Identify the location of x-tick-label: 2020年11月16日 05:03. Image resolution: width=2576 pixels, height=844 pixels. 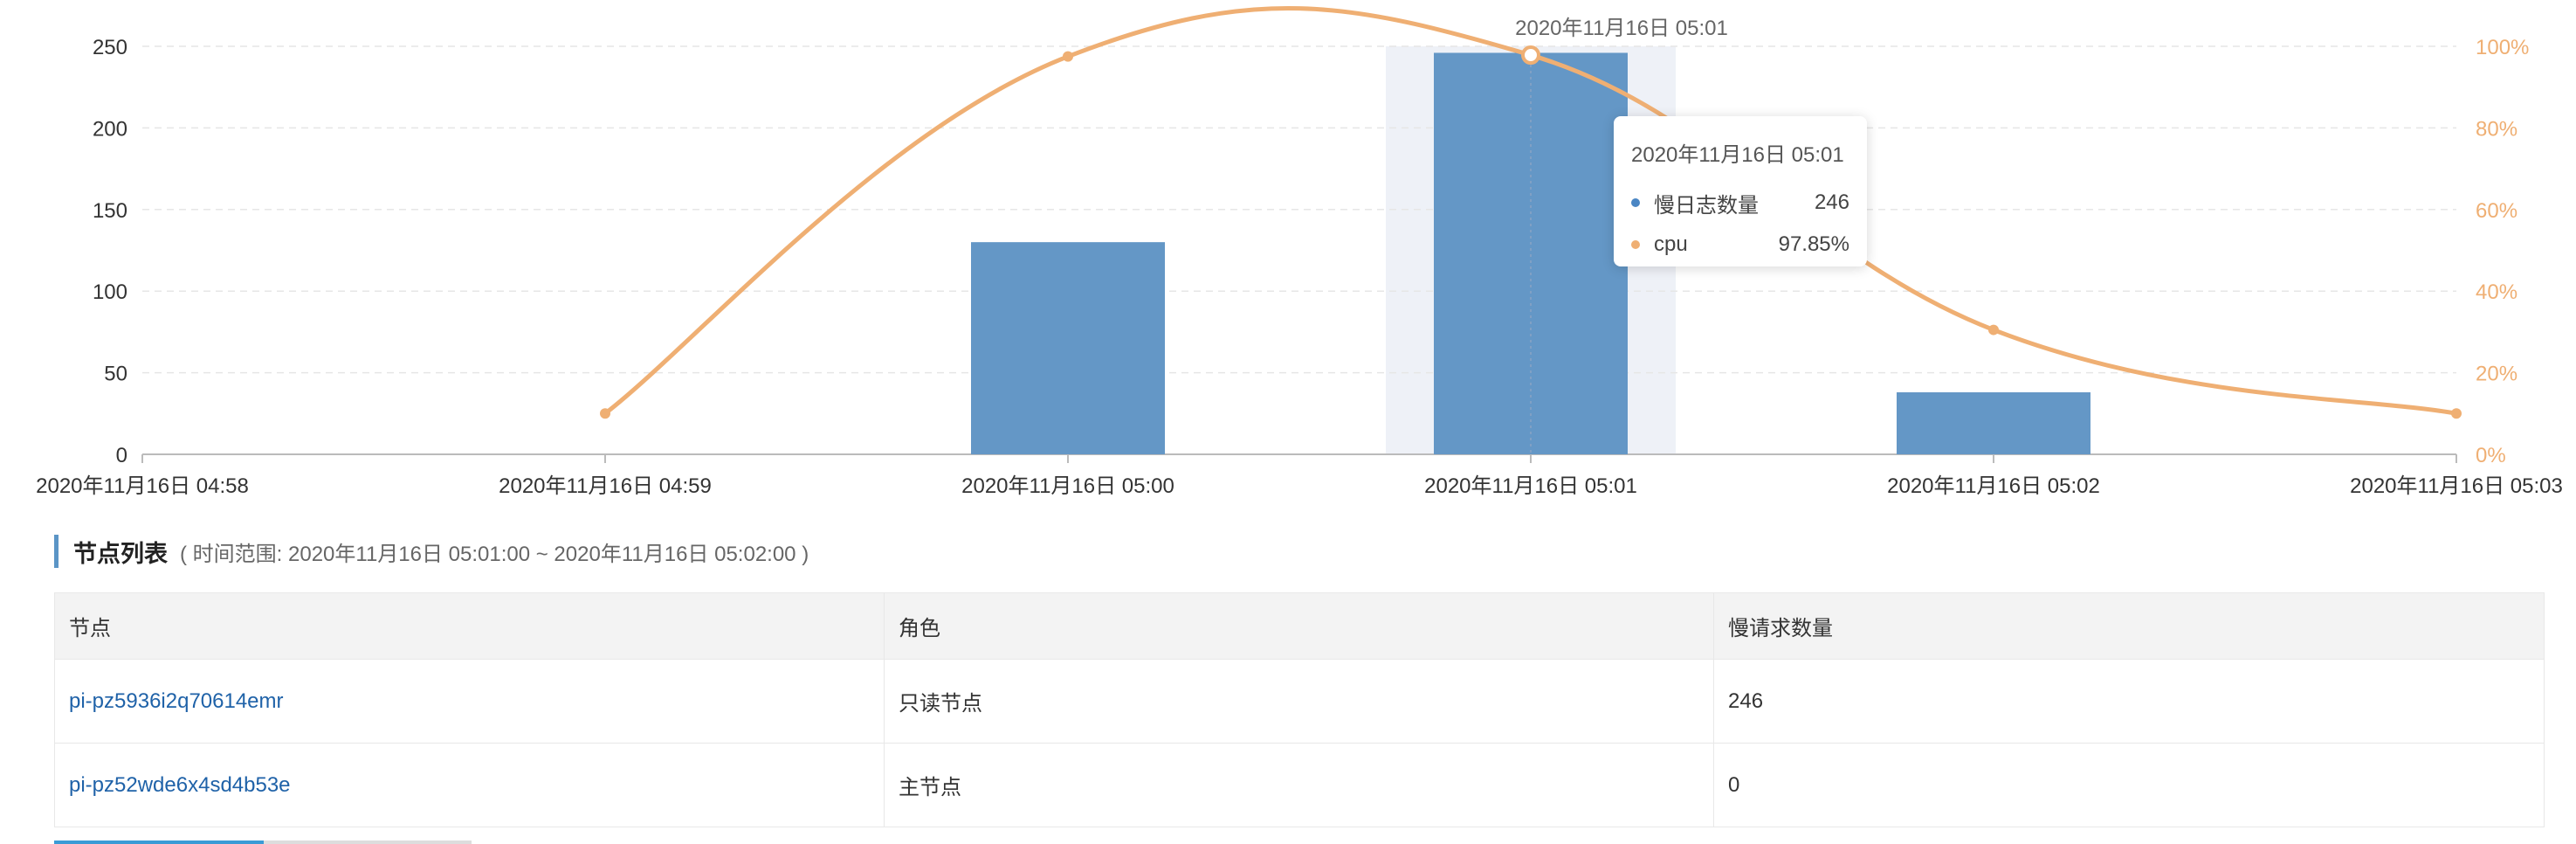
(2456, 486).